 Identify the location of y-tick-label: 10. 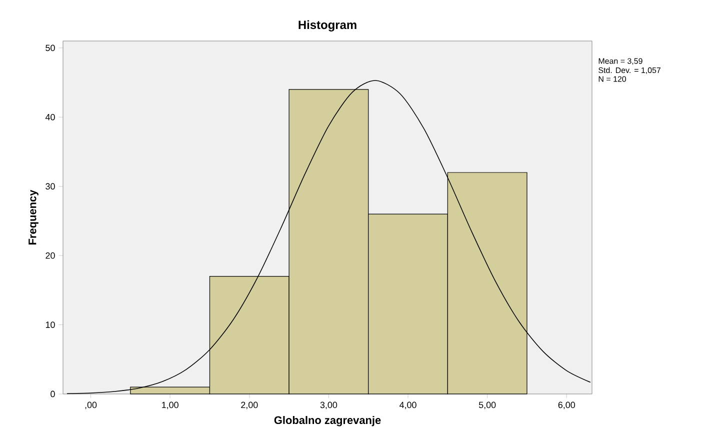
(50, 325).